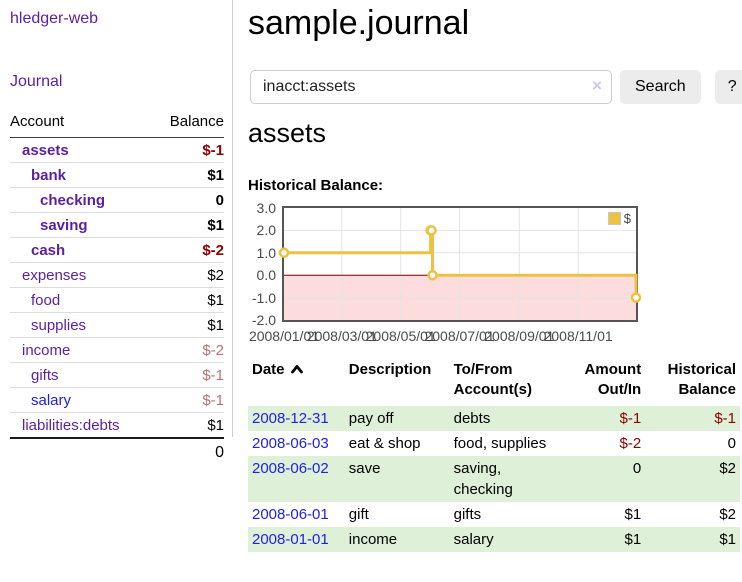 The height and width of the screenshot is (582, 742). Describe the element at coordinates (54, 18) in the screenshot. I see `app-title-link: hledger-web` at that location.